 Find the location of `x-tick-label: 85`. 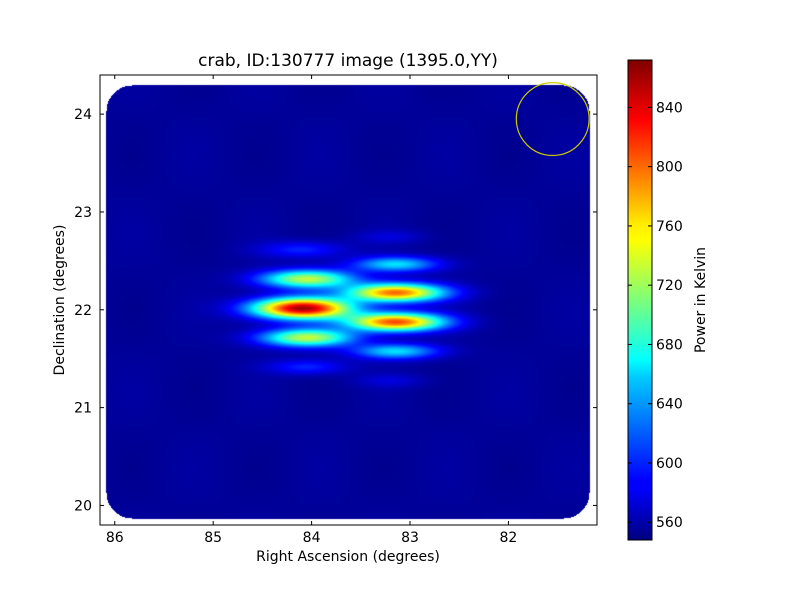

x-tick-label: 85 is located at coordinates (213, 538).